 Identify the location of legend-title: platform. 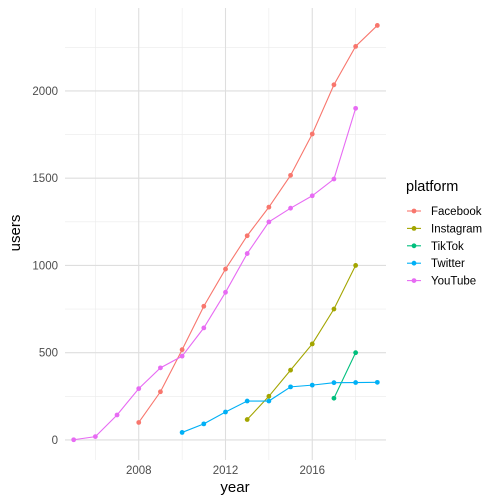
(432, 187).